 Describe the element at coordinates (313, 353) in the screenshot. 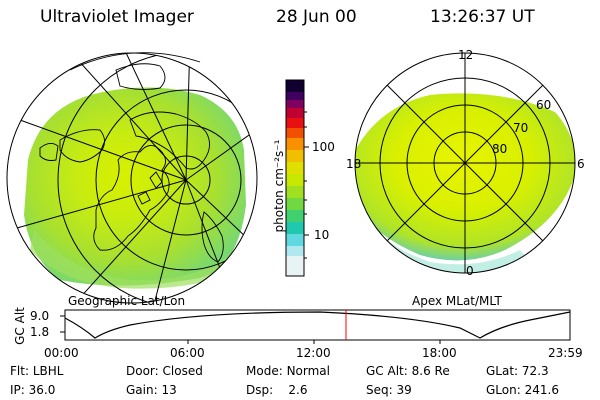

I see `orbit-xtick-2: 12:00` at that location.